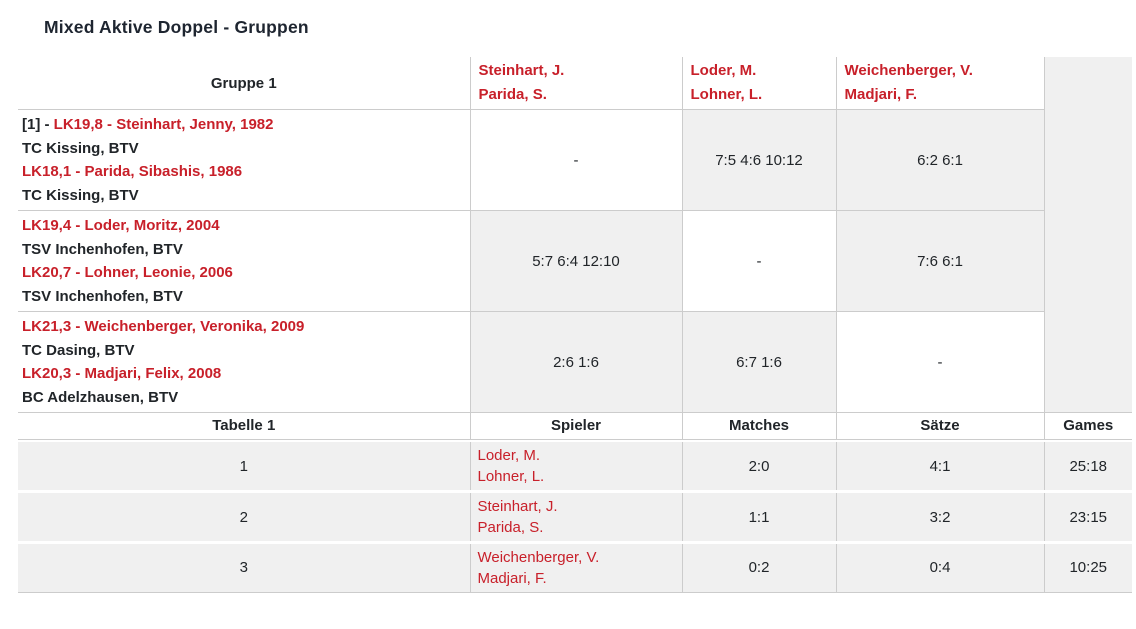 This screenshot has height=629, width=1136. Describe the element at coordinates (100, 397) in the screenshot. I see `club-label: BC Adelzhausen, BTV` at that location.